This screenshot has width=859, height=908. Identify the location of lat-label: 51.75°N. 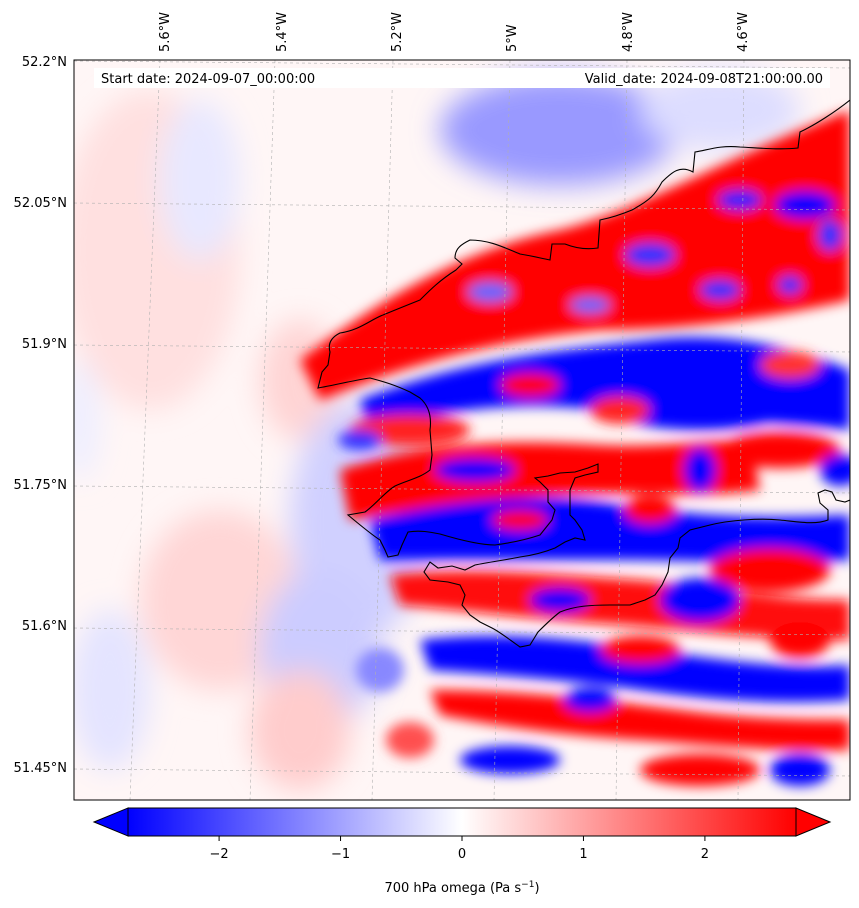
(40, 485).